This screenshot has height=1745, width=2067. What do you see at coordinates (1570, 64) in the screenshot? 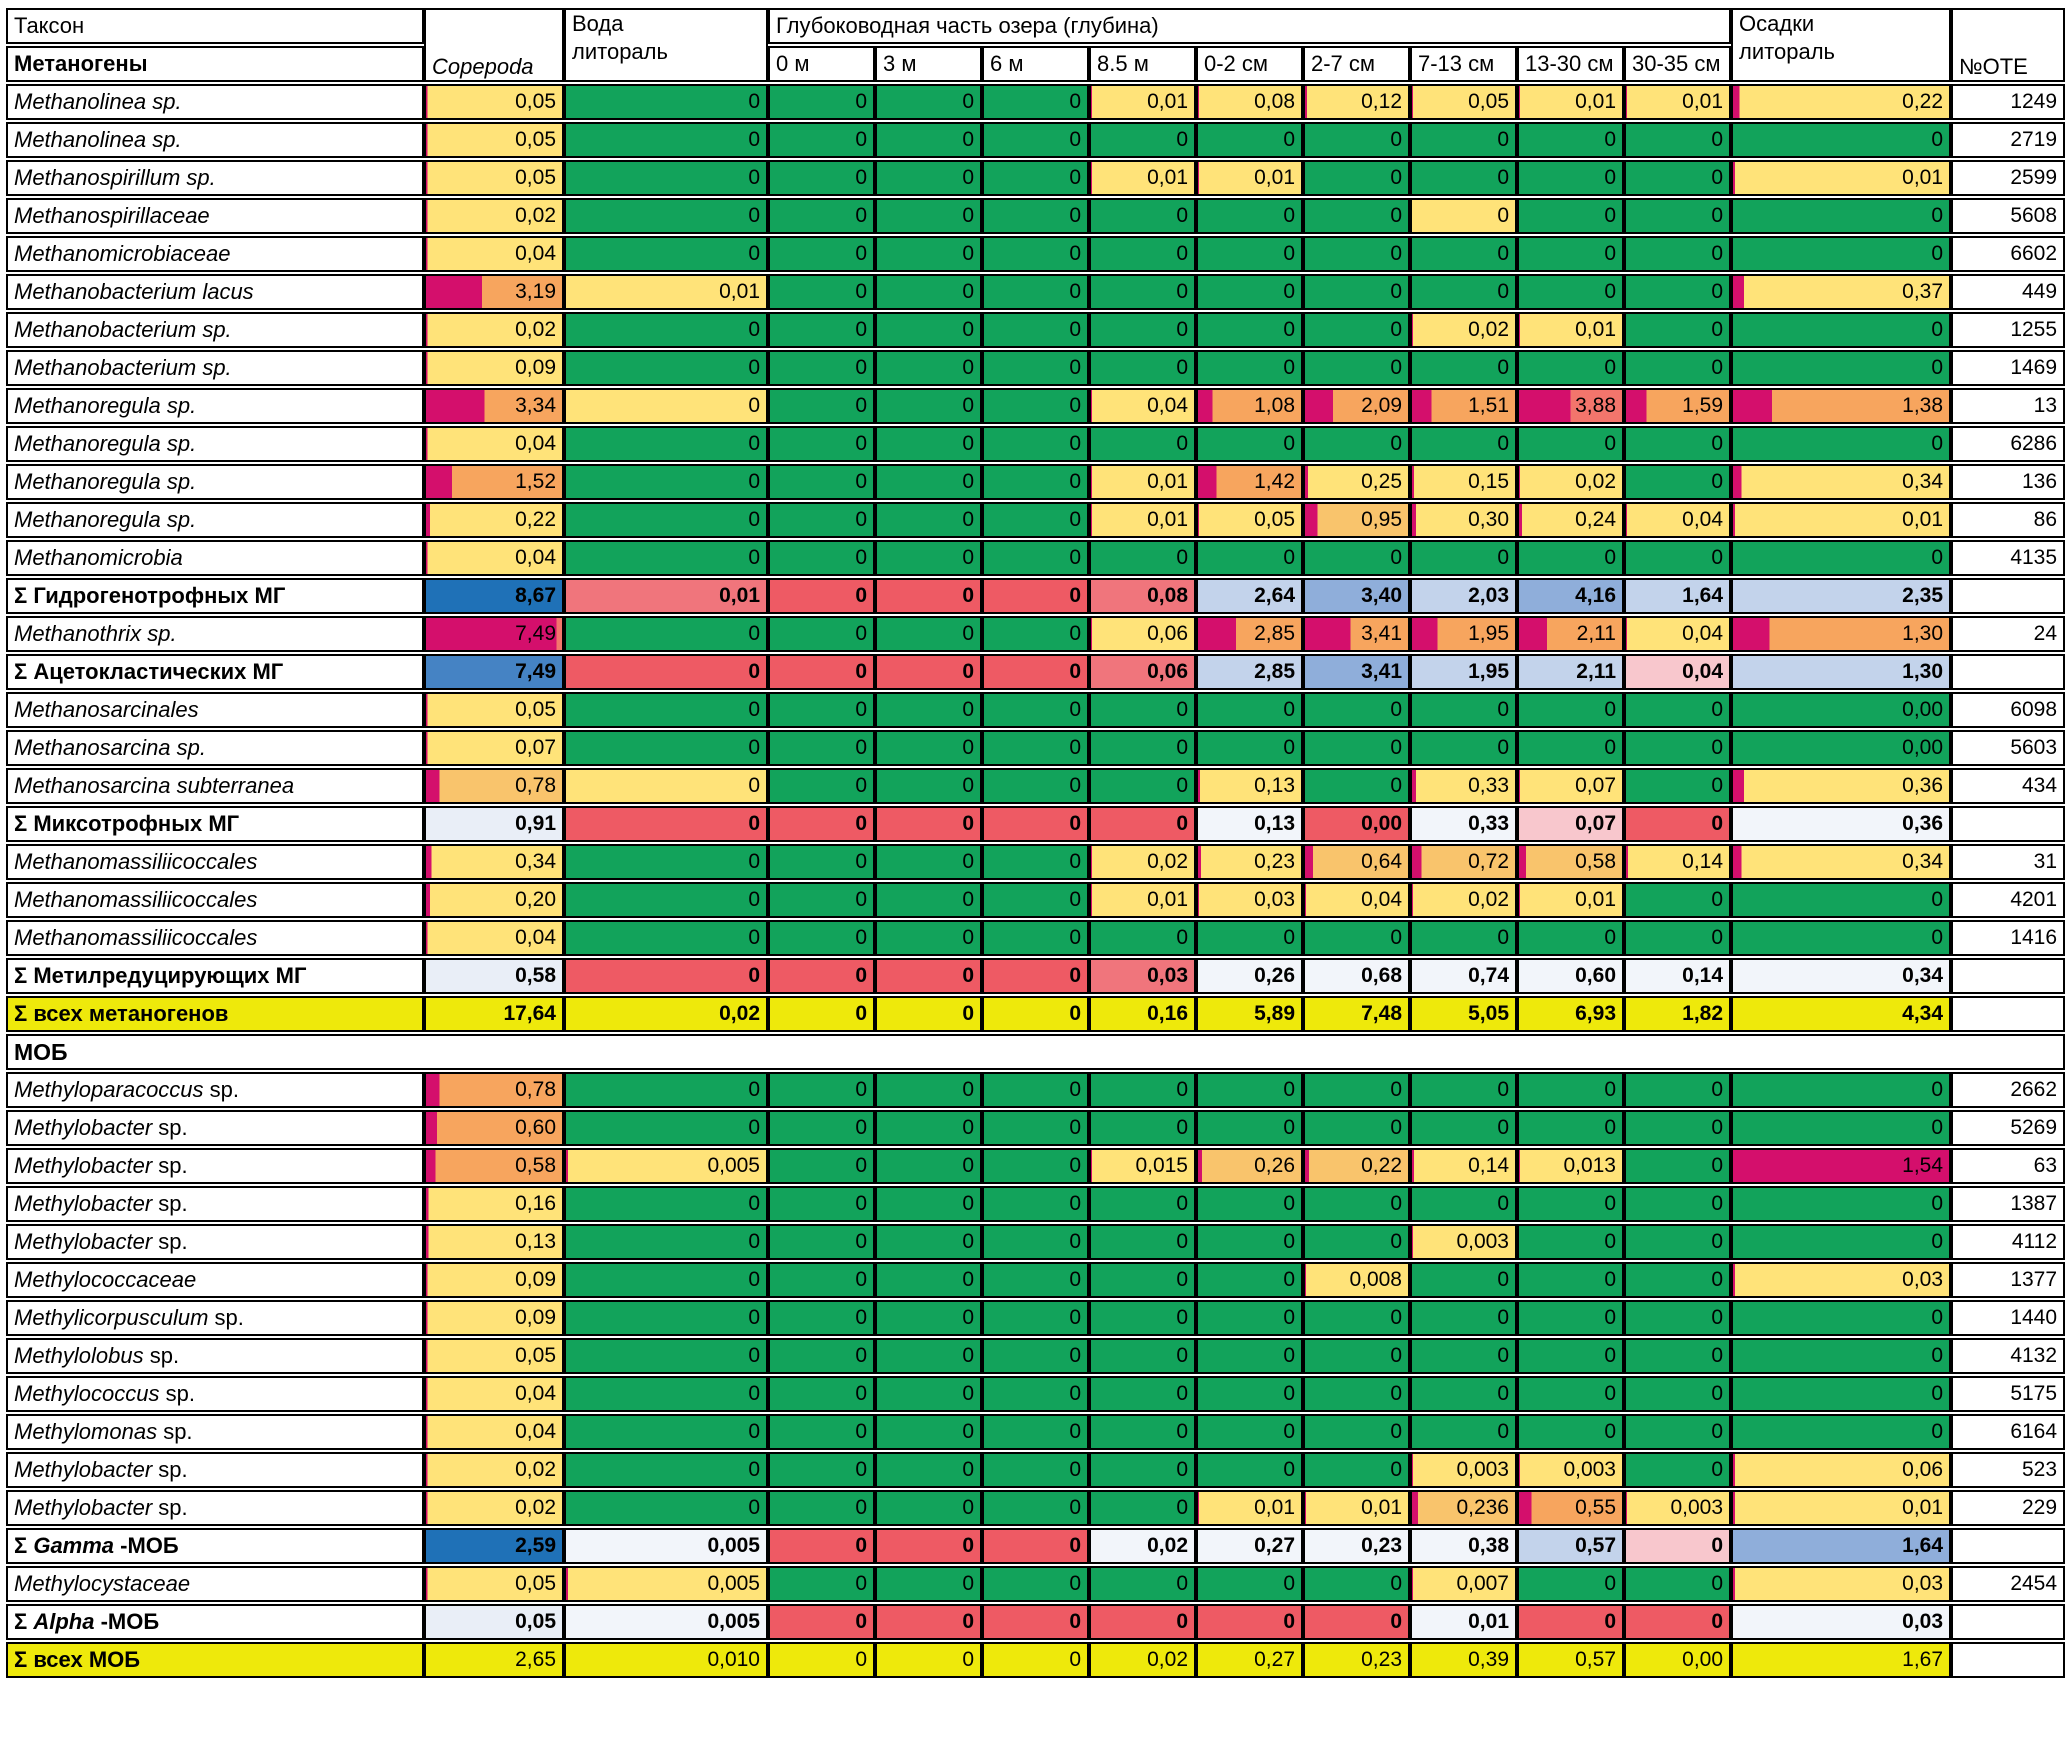
I see `col-header-depth: 13-30 см` at bounding box center [1570, 64].